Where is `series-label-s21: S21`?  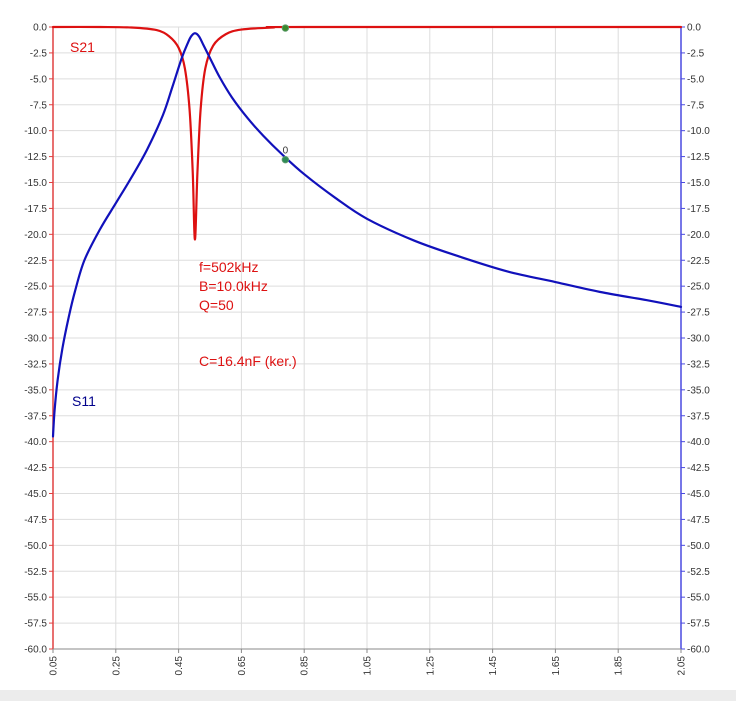 series-label-s21: S21 is located at coordinates (82, 47).